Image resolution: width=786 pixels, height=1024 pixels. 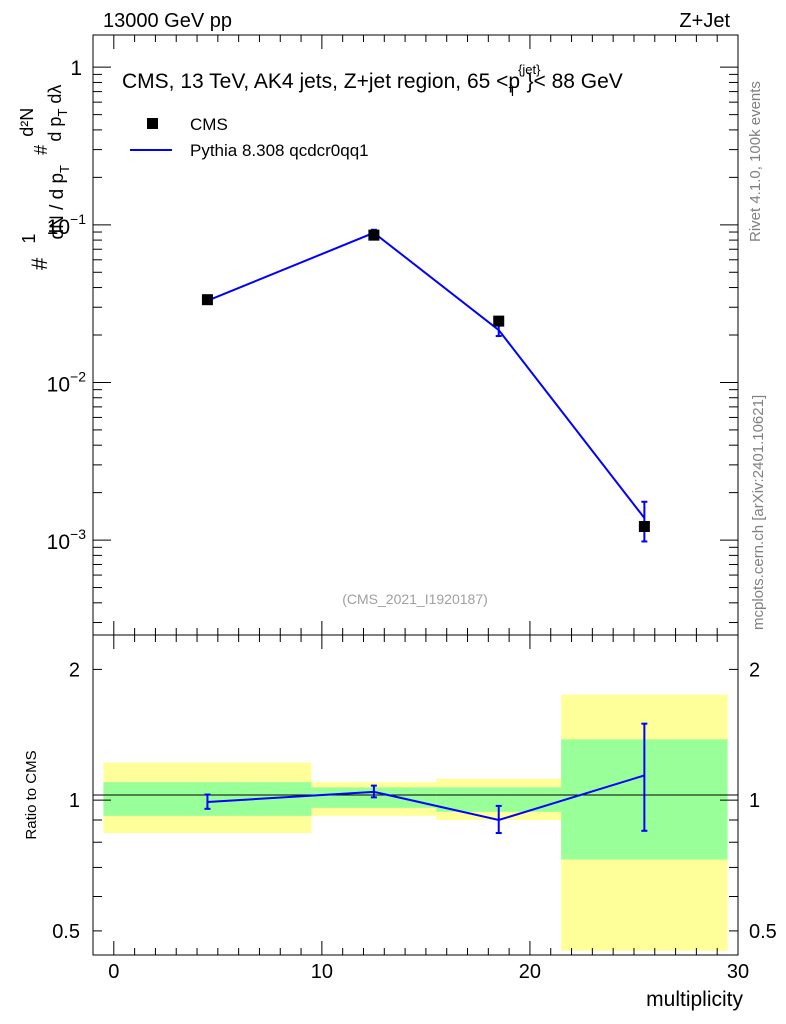 I want to click on legend-pythia-label: Pythia 8.308 qcdcr0qq1, so click(x=279, y=150).